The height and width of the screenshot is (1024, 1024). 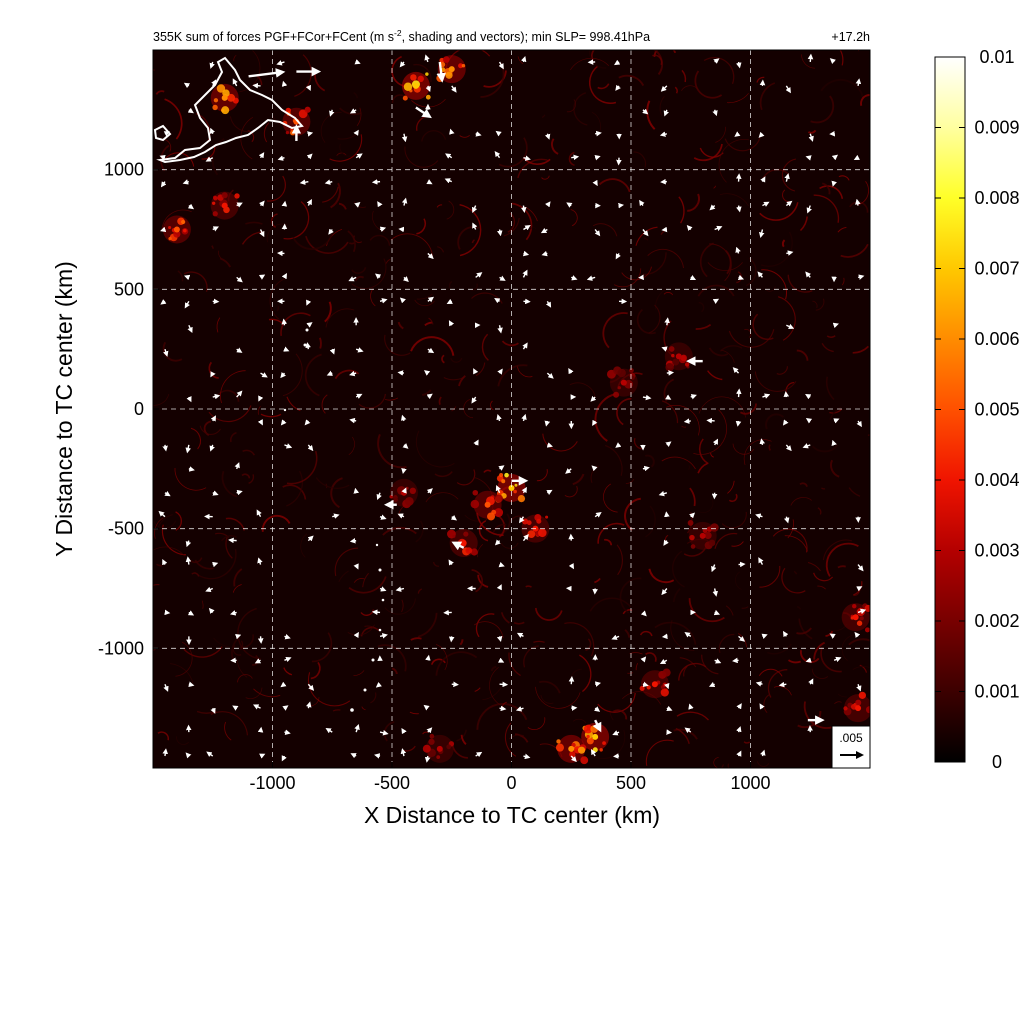 I want to click on colorbar-tick-label: 0.006, so click(x=996, y=339).